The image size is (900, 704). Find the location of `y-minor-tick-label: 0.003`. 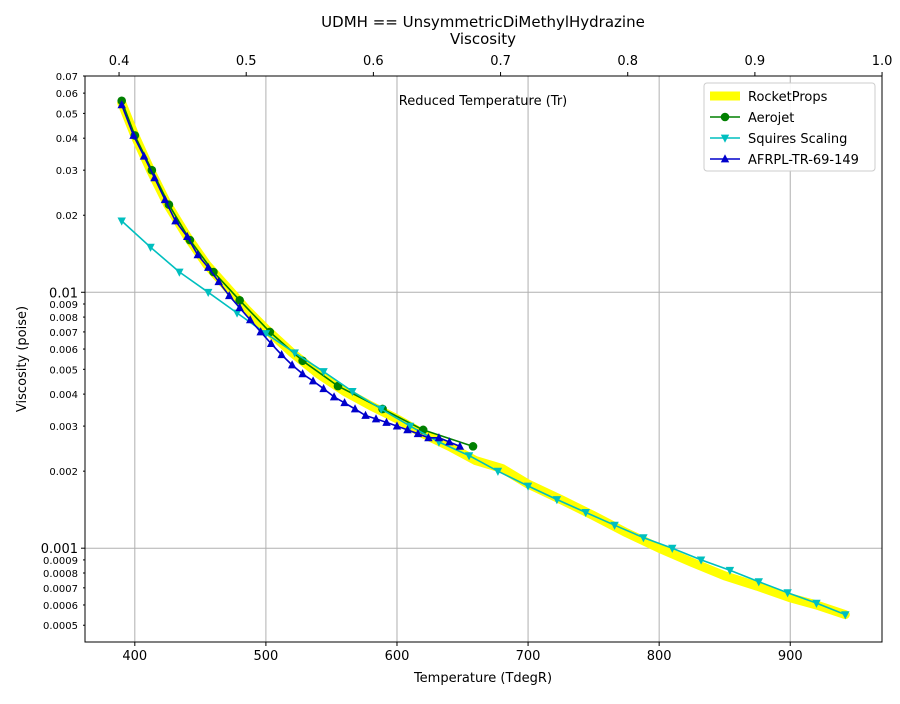

y-minor-tick-label: 0.003 is located at coordinates (63, 427).